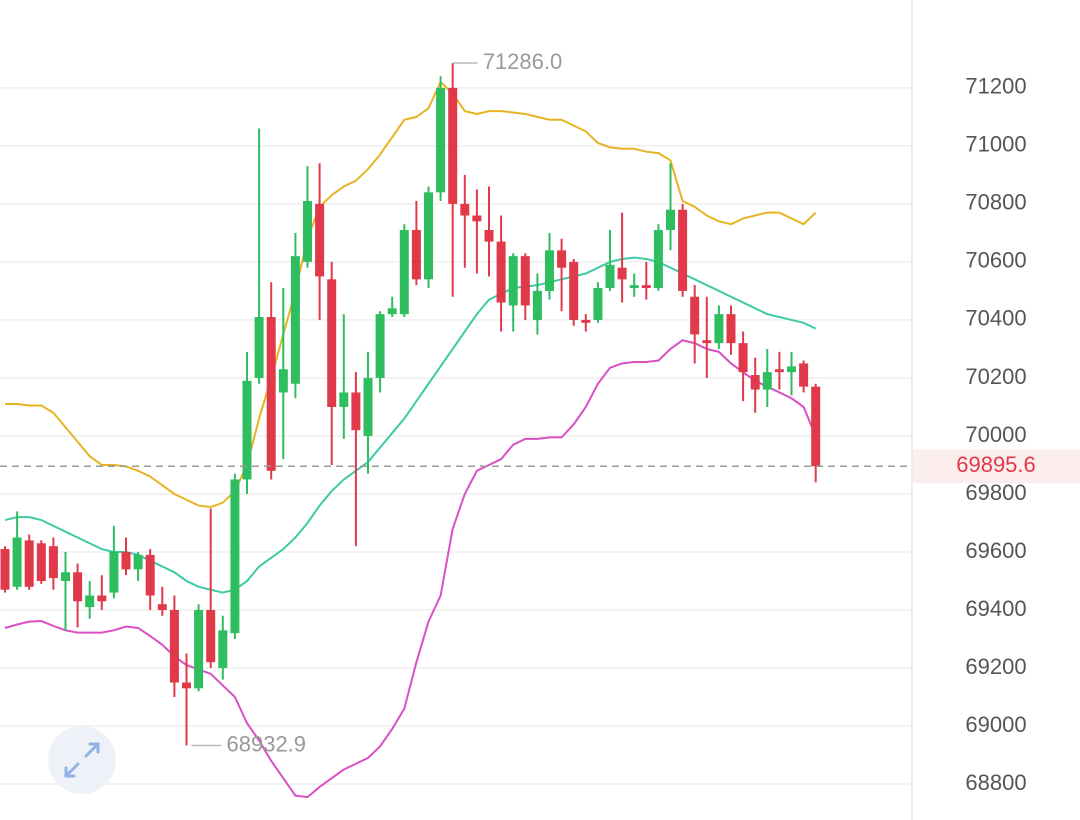  I want to click on last-price-tag, so click(996, 466).